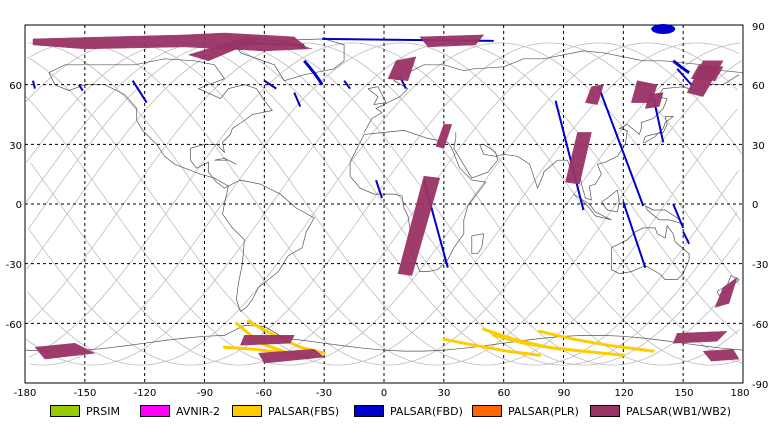  What do you see at coordinates (504, 393) in the screenshot?
I see `x-tick-label: 60` at bounding box center [504, 393].